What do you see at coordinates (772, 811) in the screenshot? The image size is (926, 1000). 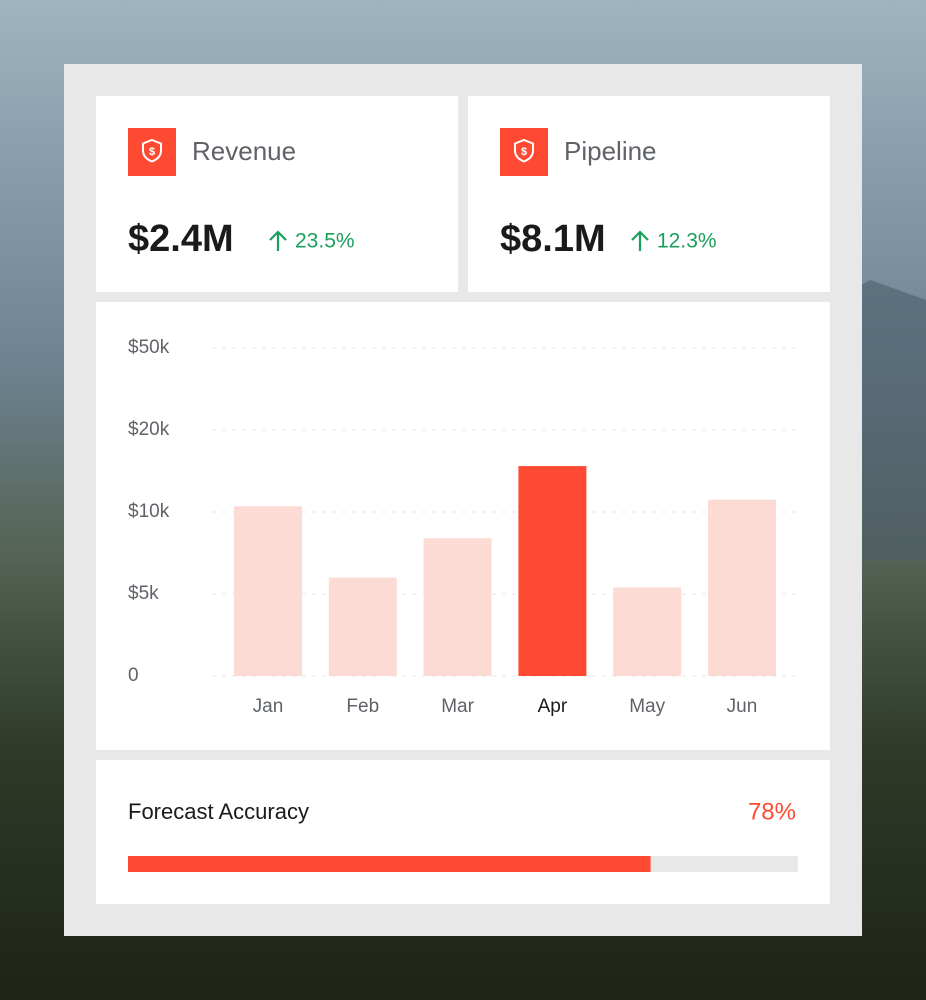 I see `forecast-value: 78%` at bounding box center [772, 811].